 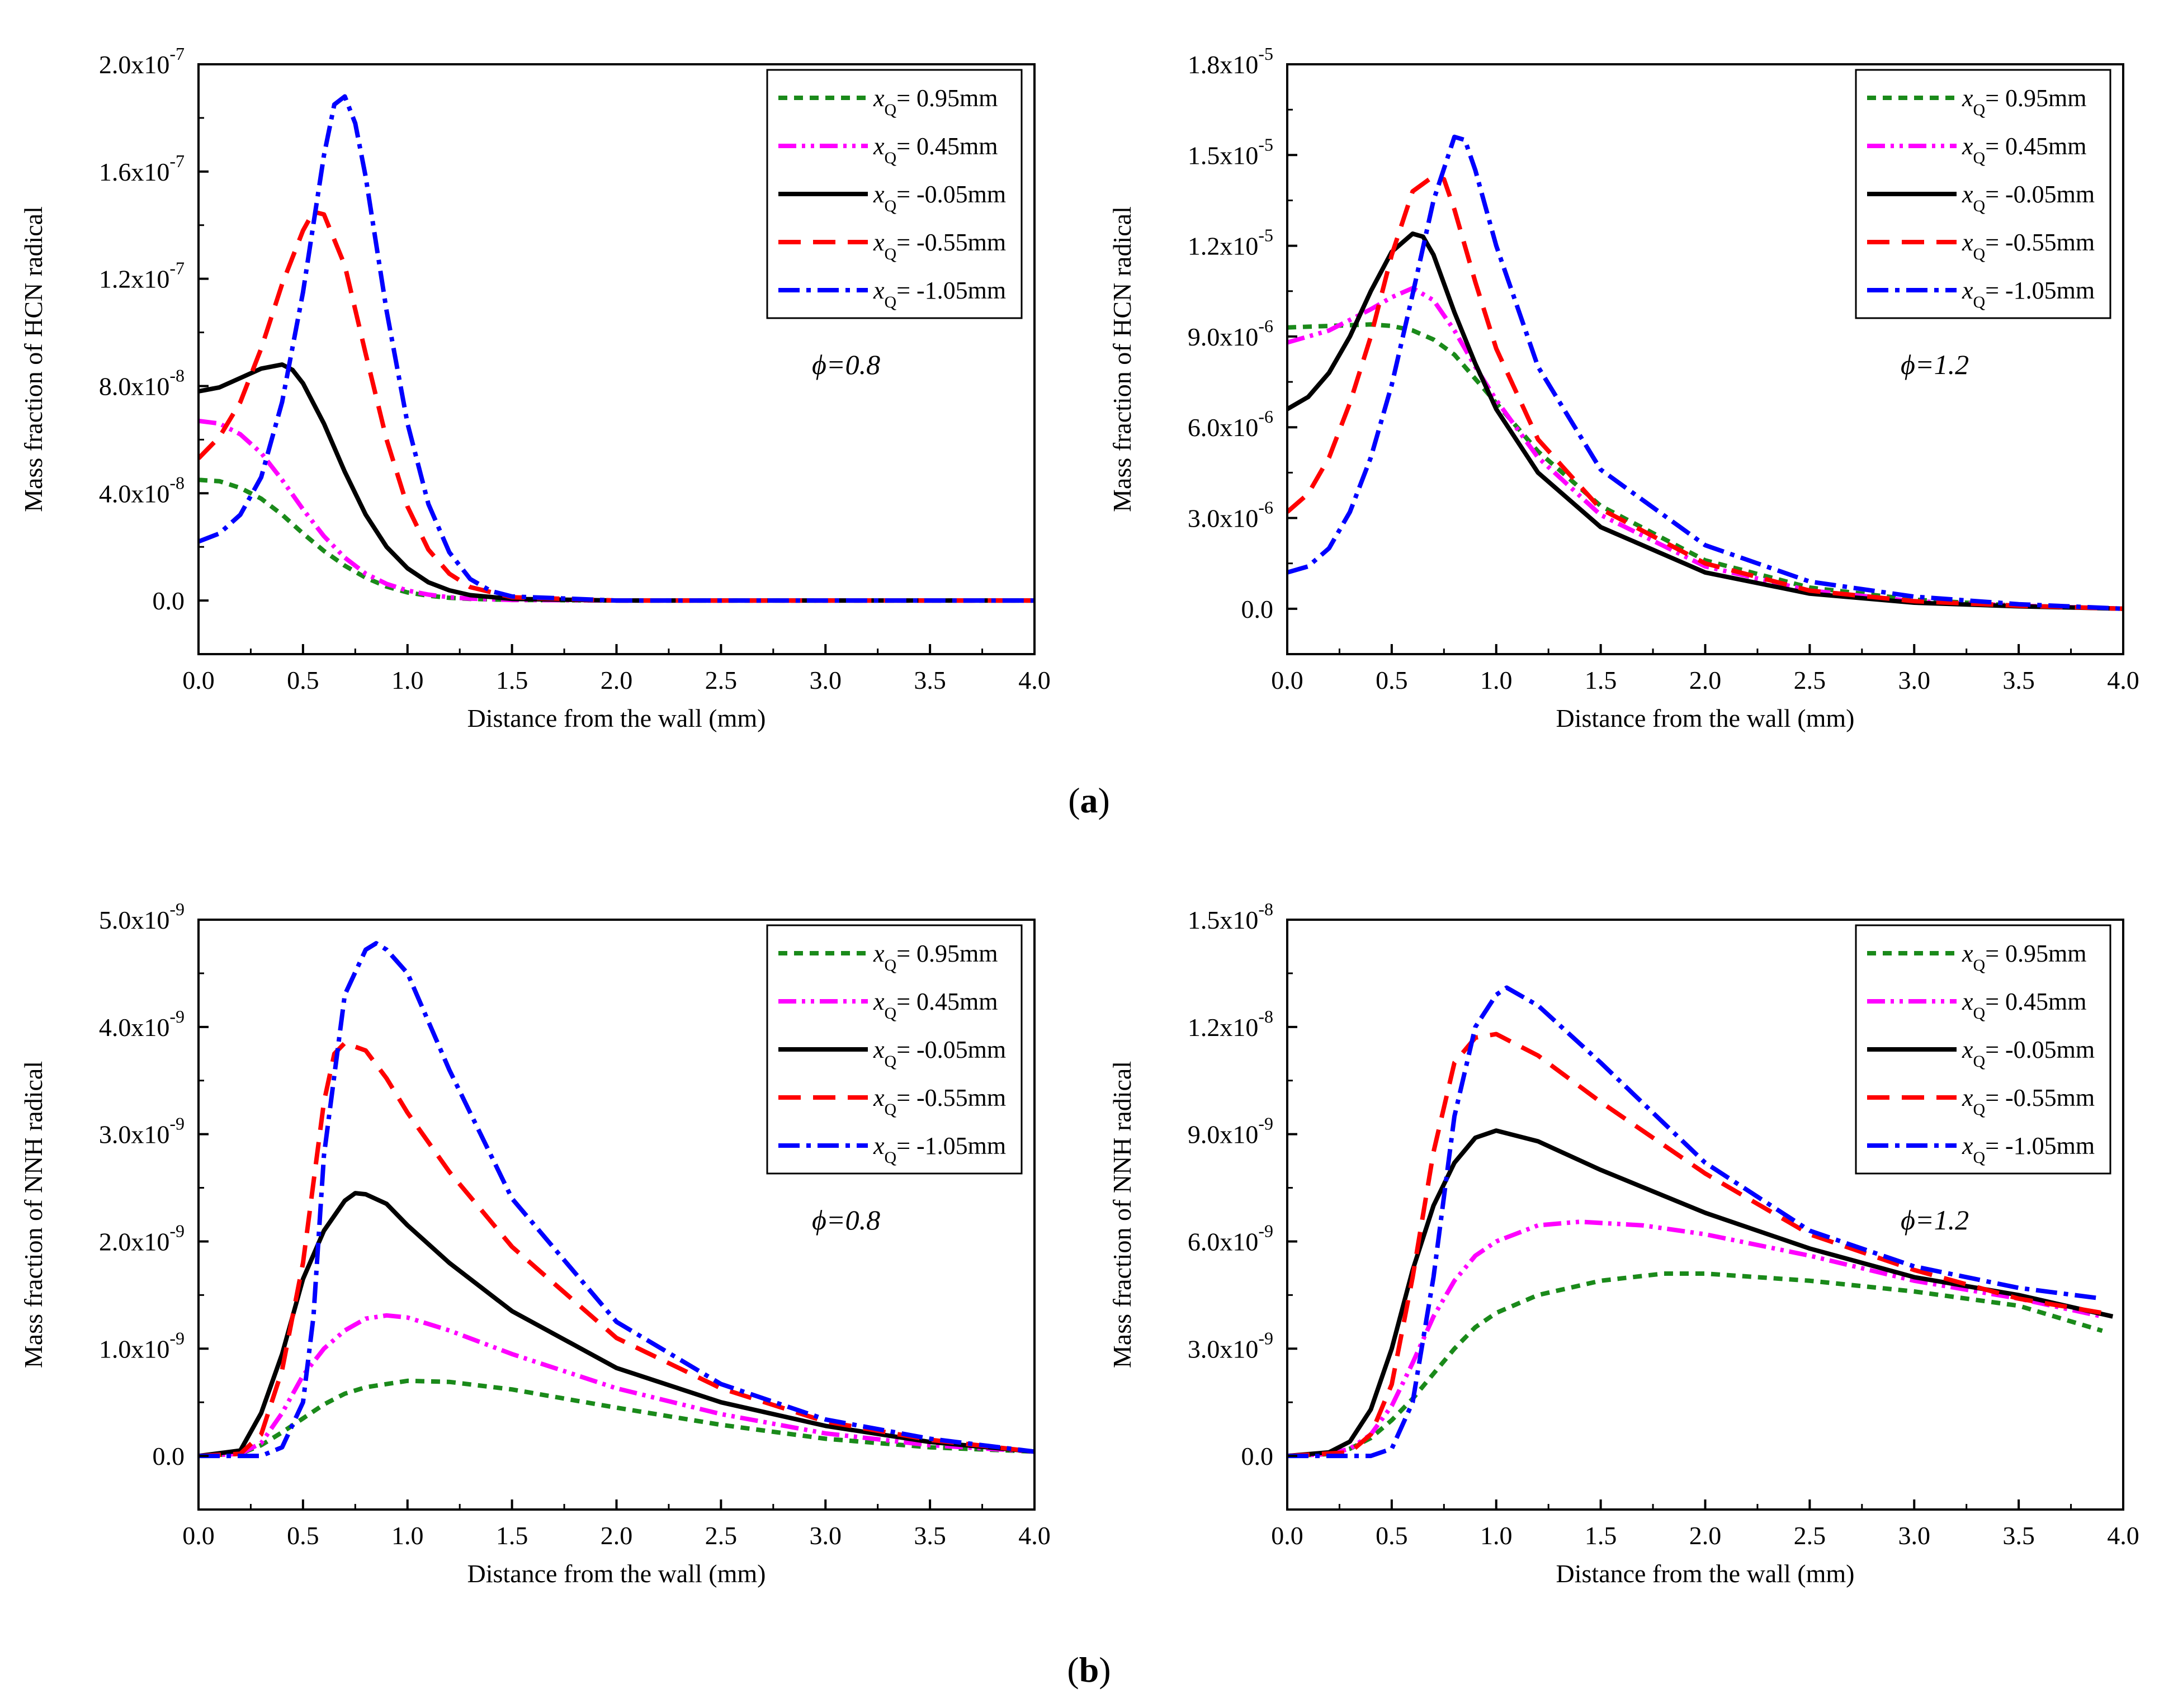 What do you see at coordinates (1231, 515) in the screenshot?
I see `y-tick-label: 3.0x10⁻⁶` at bounding box center [1231, 515].